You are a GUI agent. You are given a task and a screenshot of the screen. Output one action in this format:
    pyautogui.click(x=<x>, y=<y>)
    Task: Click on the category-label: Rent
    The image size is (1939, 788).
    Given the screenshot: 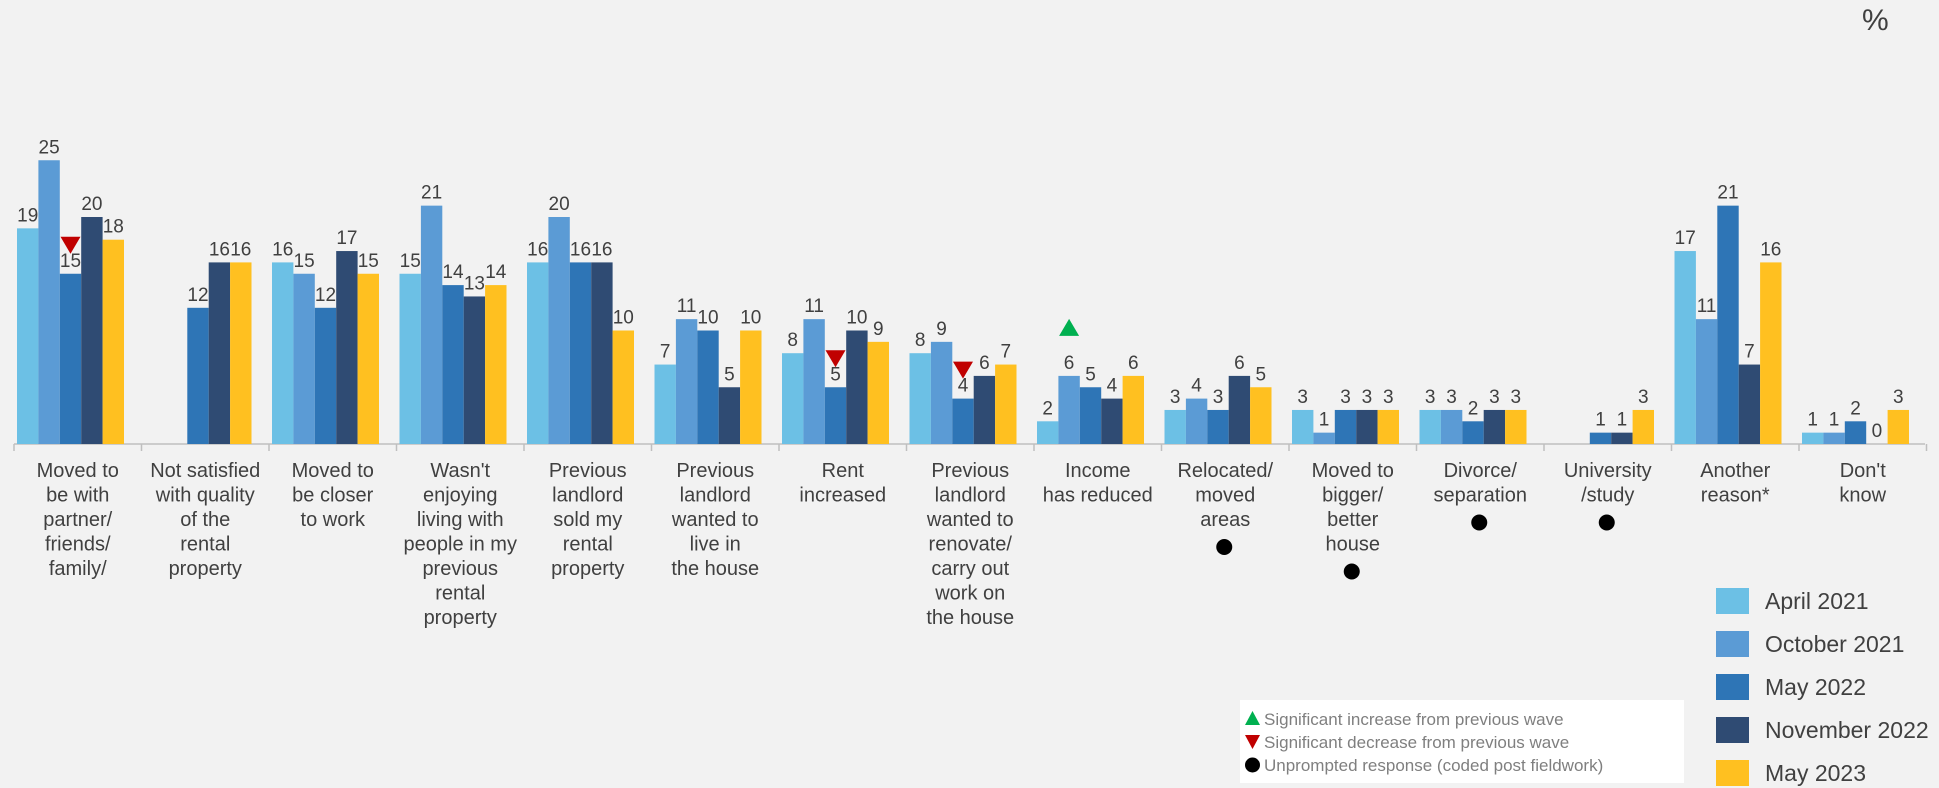 What is the action you would take?
    pyautogui.click(x=843, y=471)
    